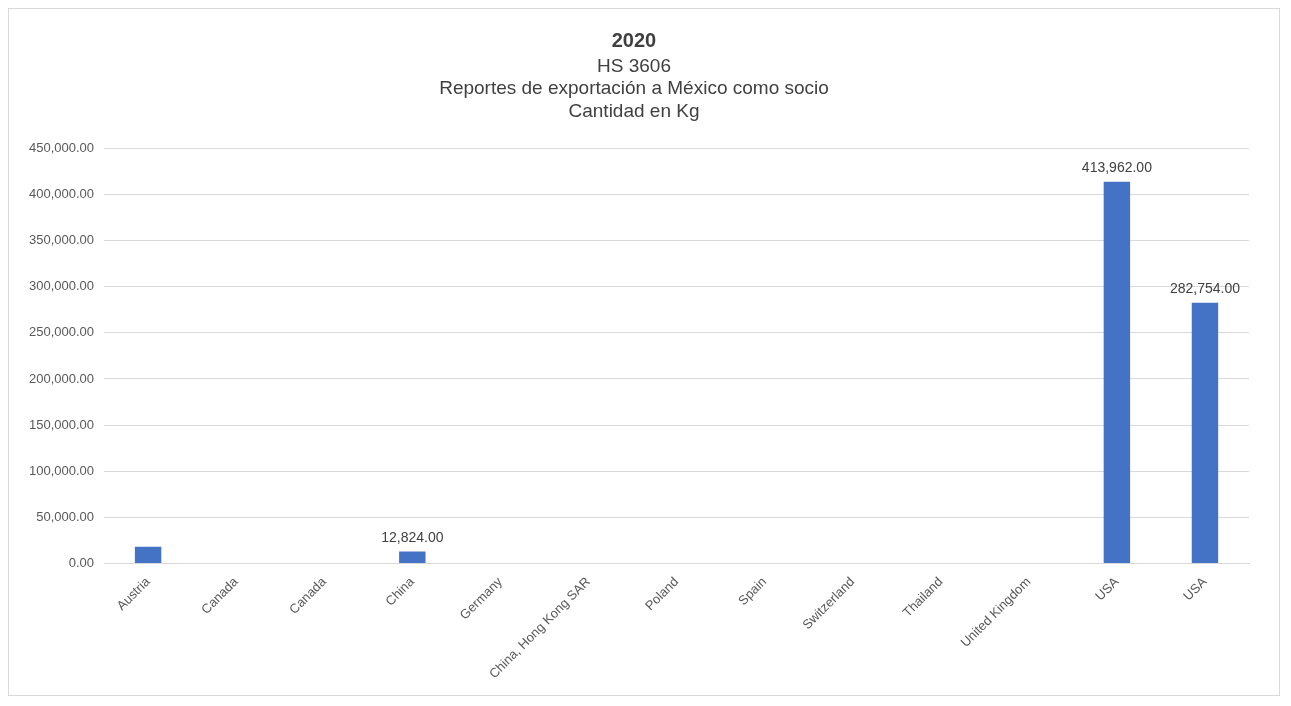 This screenshot has height=706, width=1291. Describe the element at coordinates (61, 378) in the screenshot. I see `y-tick-label: 200,000.00` at that location.